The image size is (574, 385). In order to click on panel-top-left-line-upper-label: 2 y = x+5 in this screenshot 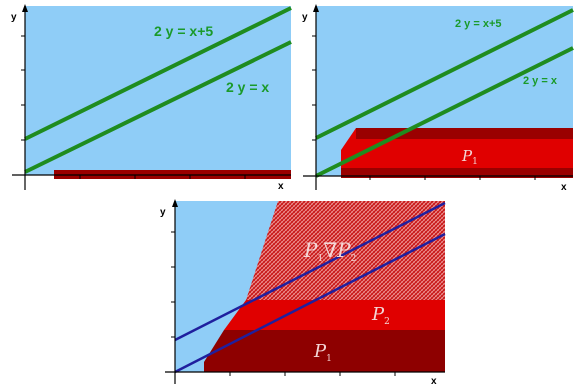, I will do `click(183, 31)`.